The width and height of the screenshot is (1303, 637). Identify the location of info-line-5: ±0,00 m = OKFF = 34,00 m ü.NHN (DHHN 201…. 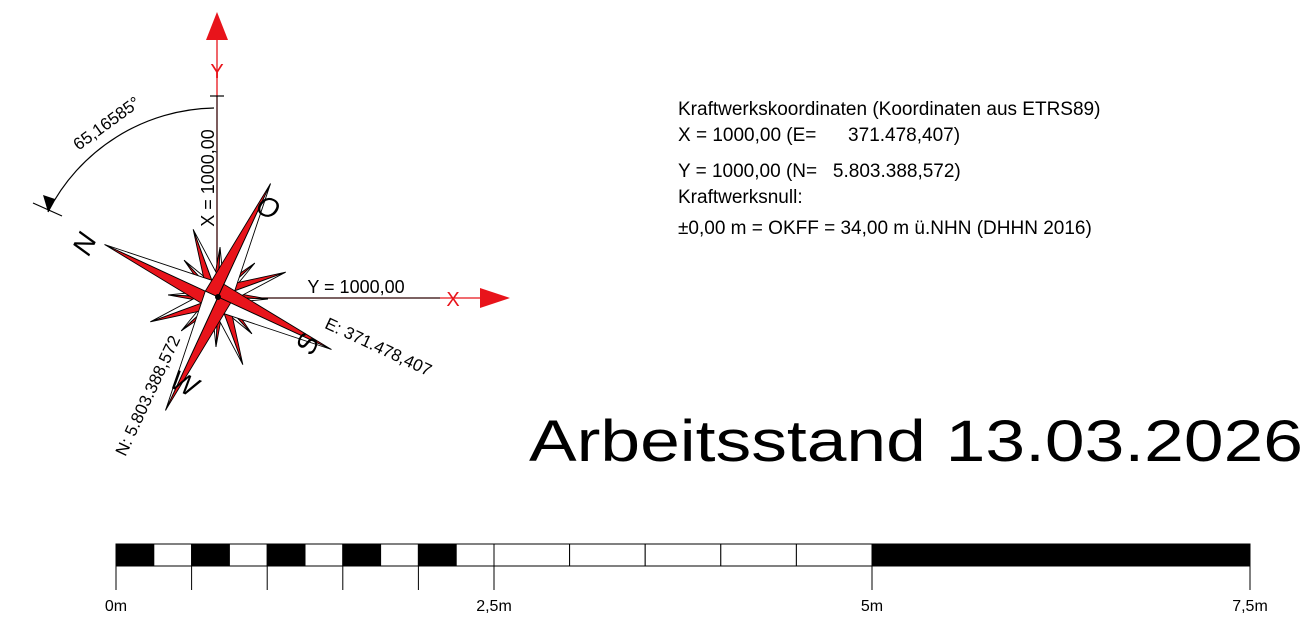
(885, 228).